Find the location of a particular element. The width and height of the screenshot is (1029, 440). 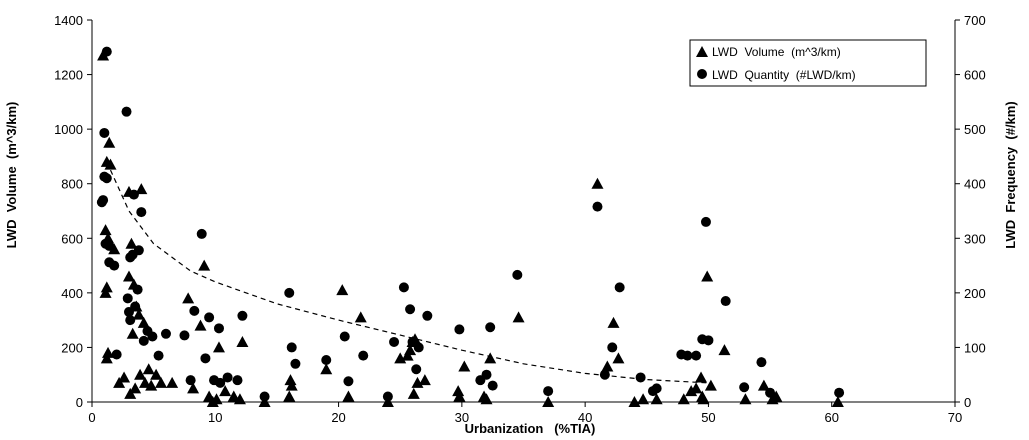

legend-circle-icon is located at coordinates (702, 74).